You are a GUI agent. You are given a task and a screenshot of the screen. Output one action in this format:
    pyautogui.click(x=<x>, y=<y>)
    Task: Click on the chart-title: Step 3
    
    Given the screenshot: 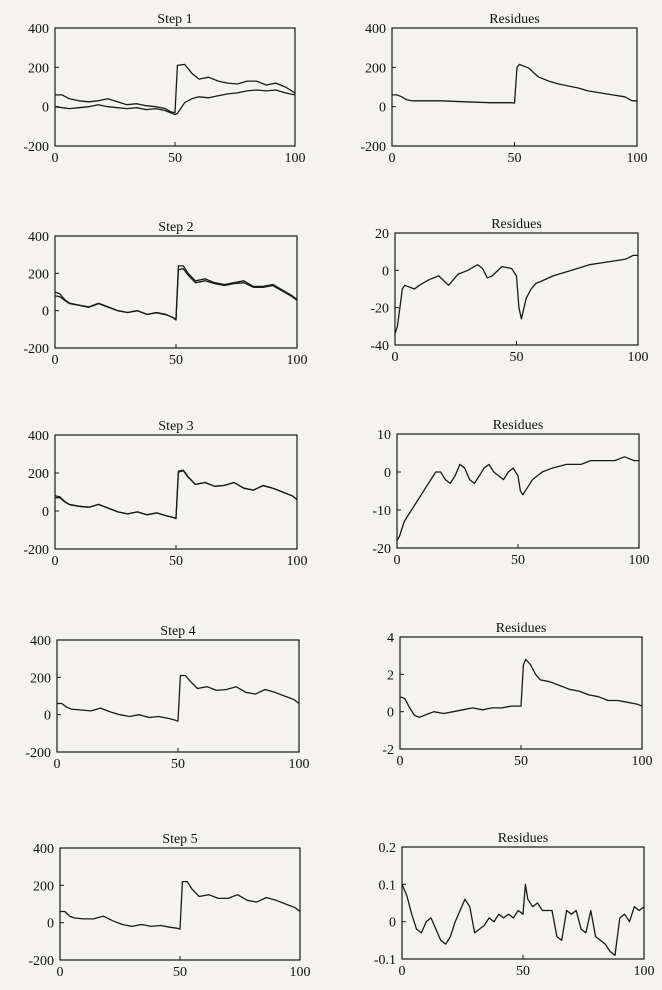 What is the action you would take?
    pyautogui.click(x=175, y=426)
    